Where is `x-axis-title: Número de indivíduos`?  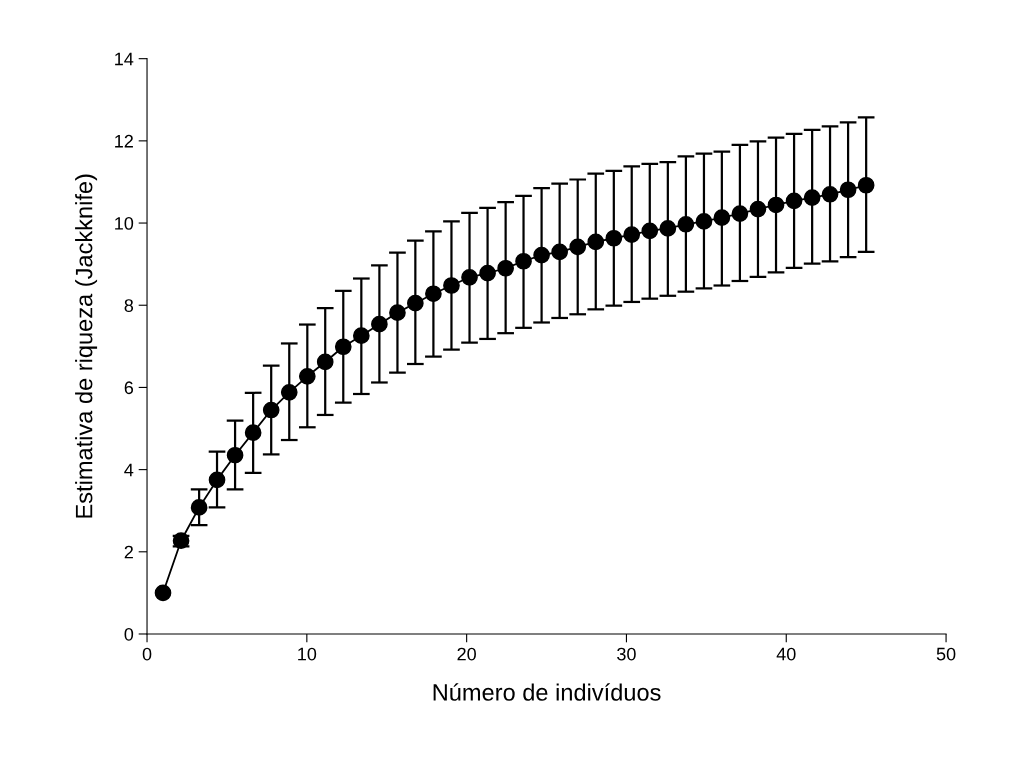
x-axis-title: Número de indivíduos is located at coordinates (547, 692).